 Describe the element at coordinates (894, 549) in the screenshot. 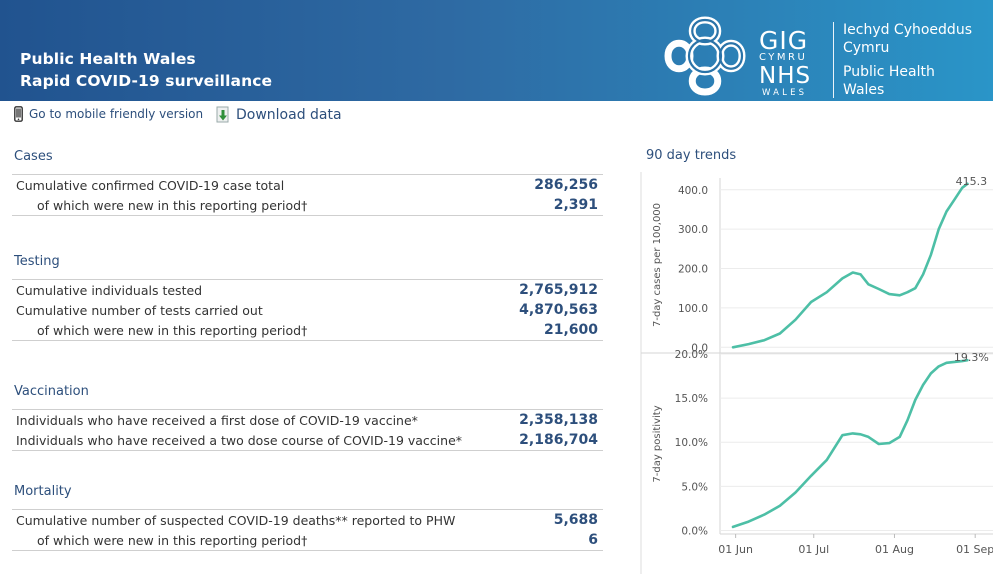

I see `x-tick-label: 01 Aug` at that location.